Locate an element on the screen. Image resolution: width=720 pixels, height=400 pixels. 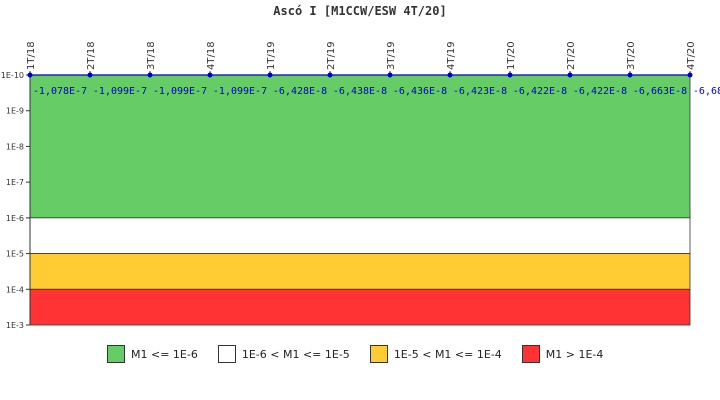
data-label: -6,423E-8 is located at coordinates (480, 91).